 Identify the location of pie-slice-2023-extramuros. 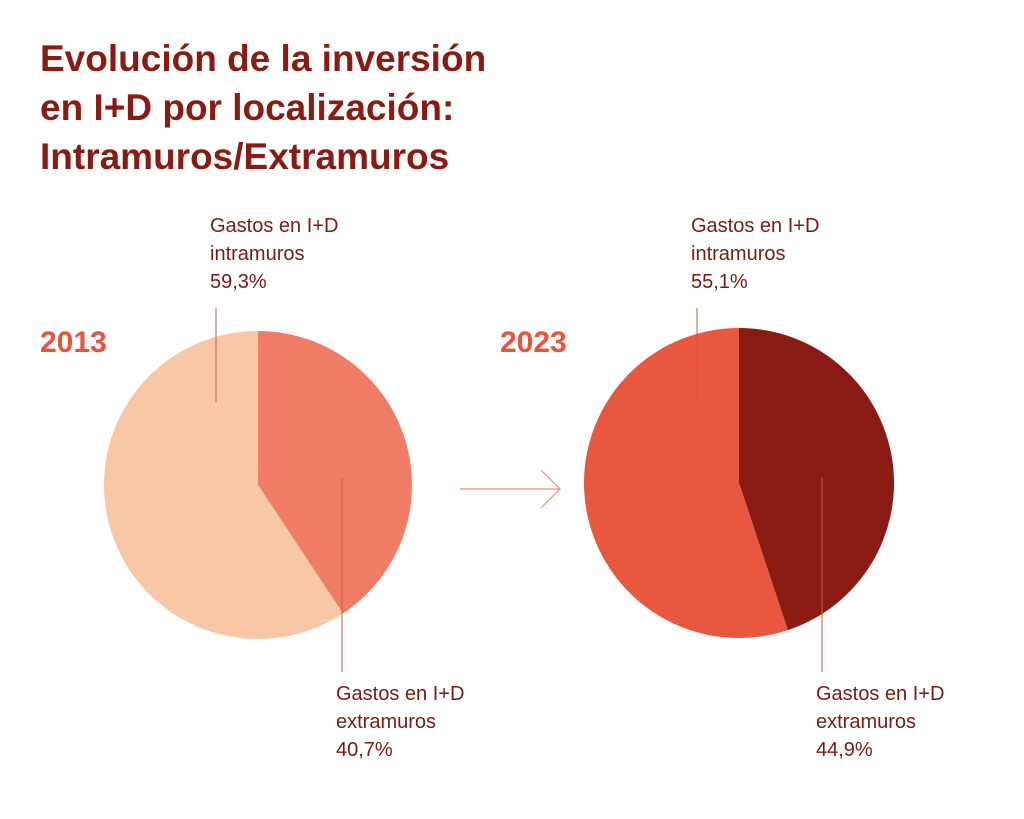
(817, 479).